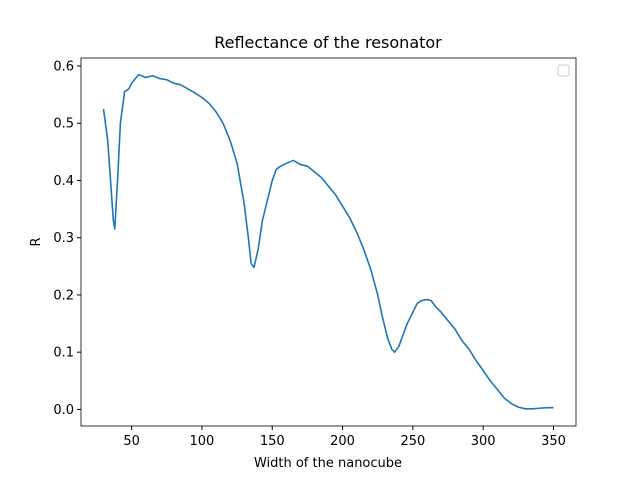 The image size is (640, 480). I want to click on chart-title: Reflectance of the resonator, so click(328, 42).